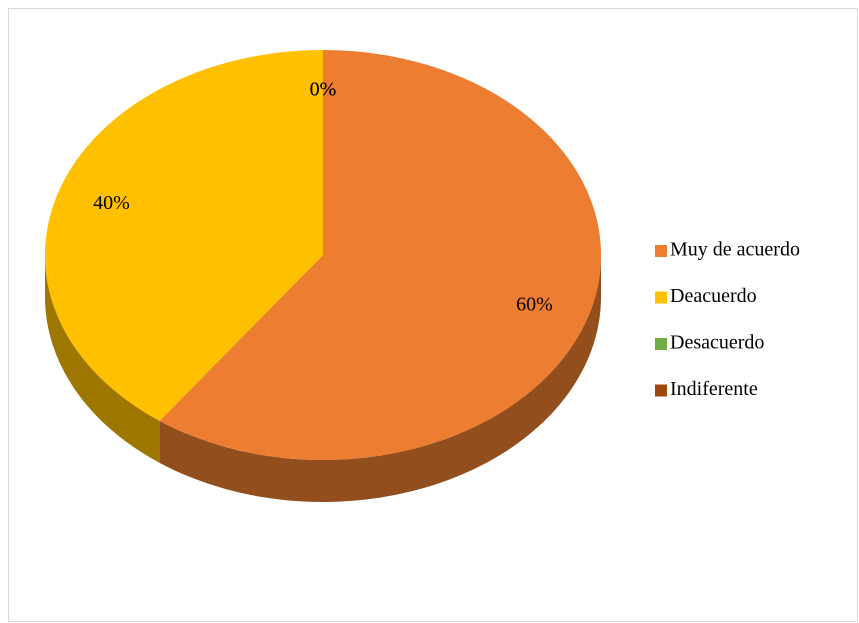 Image resolution: width=859 pixels, height=623 pixels. What do you see at coordinates (717, 343) in the screenshot?
I see `legend-label: Desacuerdo` at bounding box center [717, 343].